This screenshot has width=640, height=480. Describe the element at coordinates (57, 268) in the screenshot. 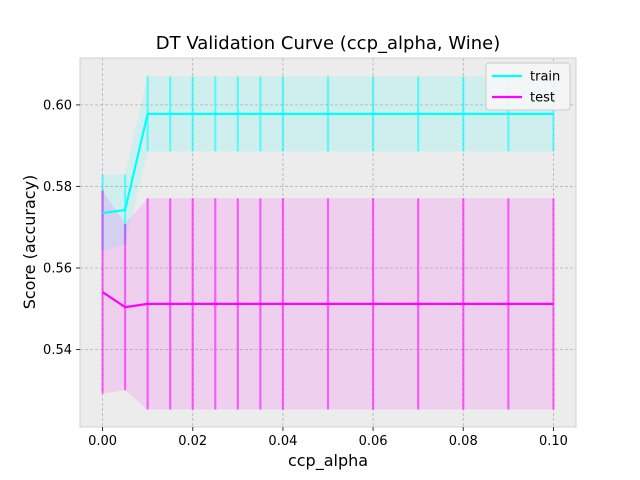

I see `y-tick-label: 0.56` at that location.